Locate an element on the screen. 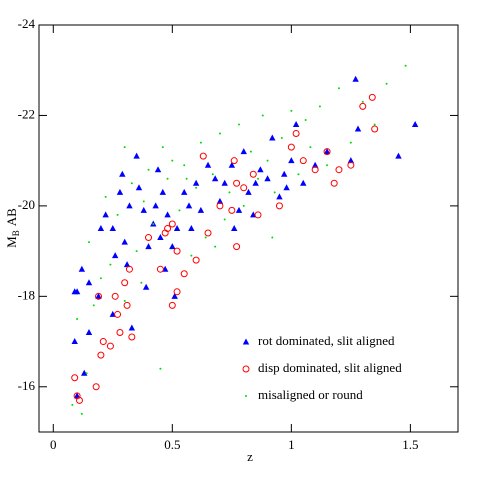 This screenshot has width=485, height=485. y-axis-label: MB AB is located at coordinates (12, 228).